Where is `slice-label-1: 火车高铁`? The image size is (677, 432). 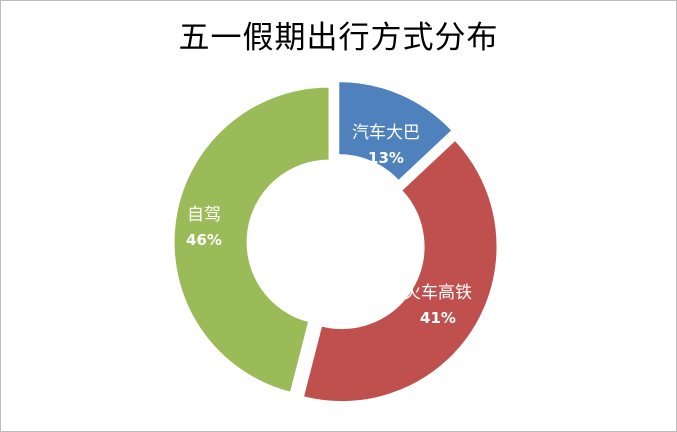 slice-label-1: 火车高铁 is located at coordinates (438, 293).